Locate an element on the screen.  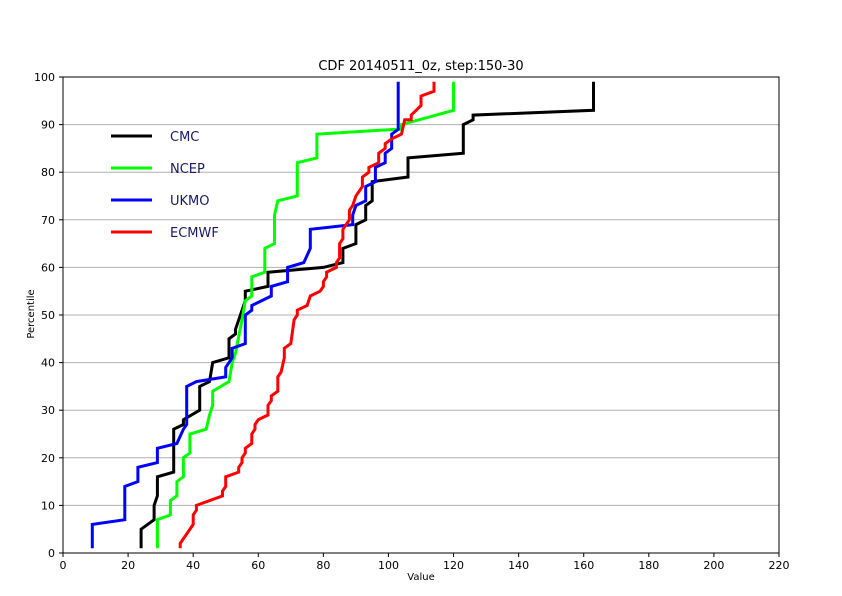
x-tick-label: 60 is located at coordinates (258, 565).